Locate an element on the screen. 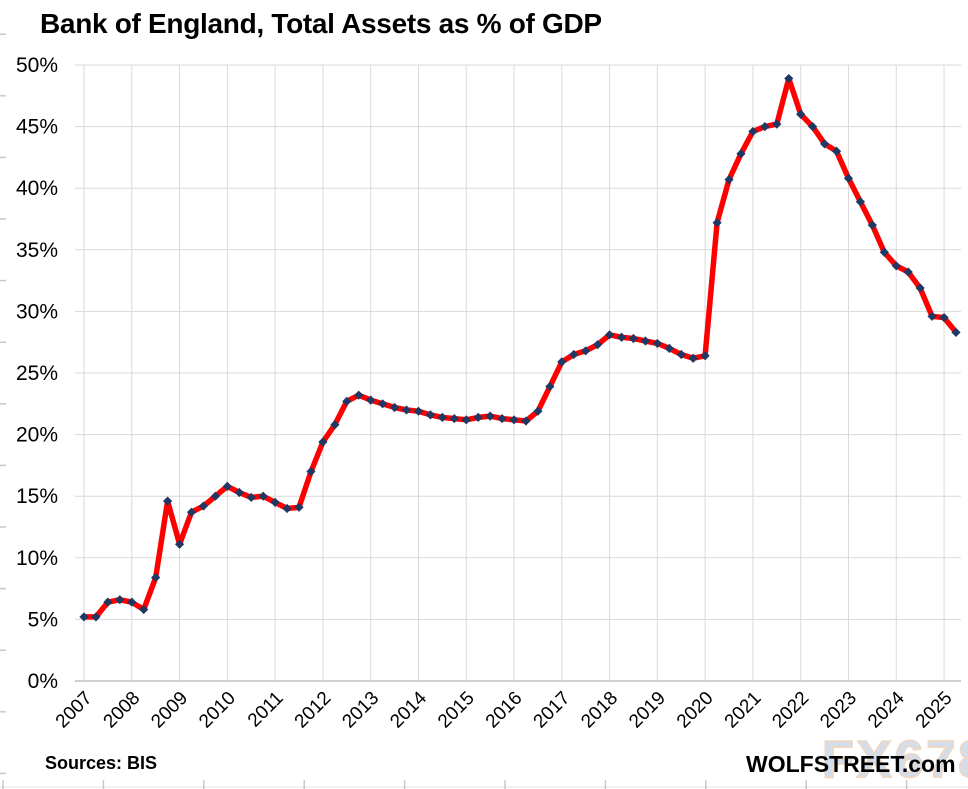 This screenshot has height=789, width=968. x-tick-label: 2020 is located at coordinates (695, 710).